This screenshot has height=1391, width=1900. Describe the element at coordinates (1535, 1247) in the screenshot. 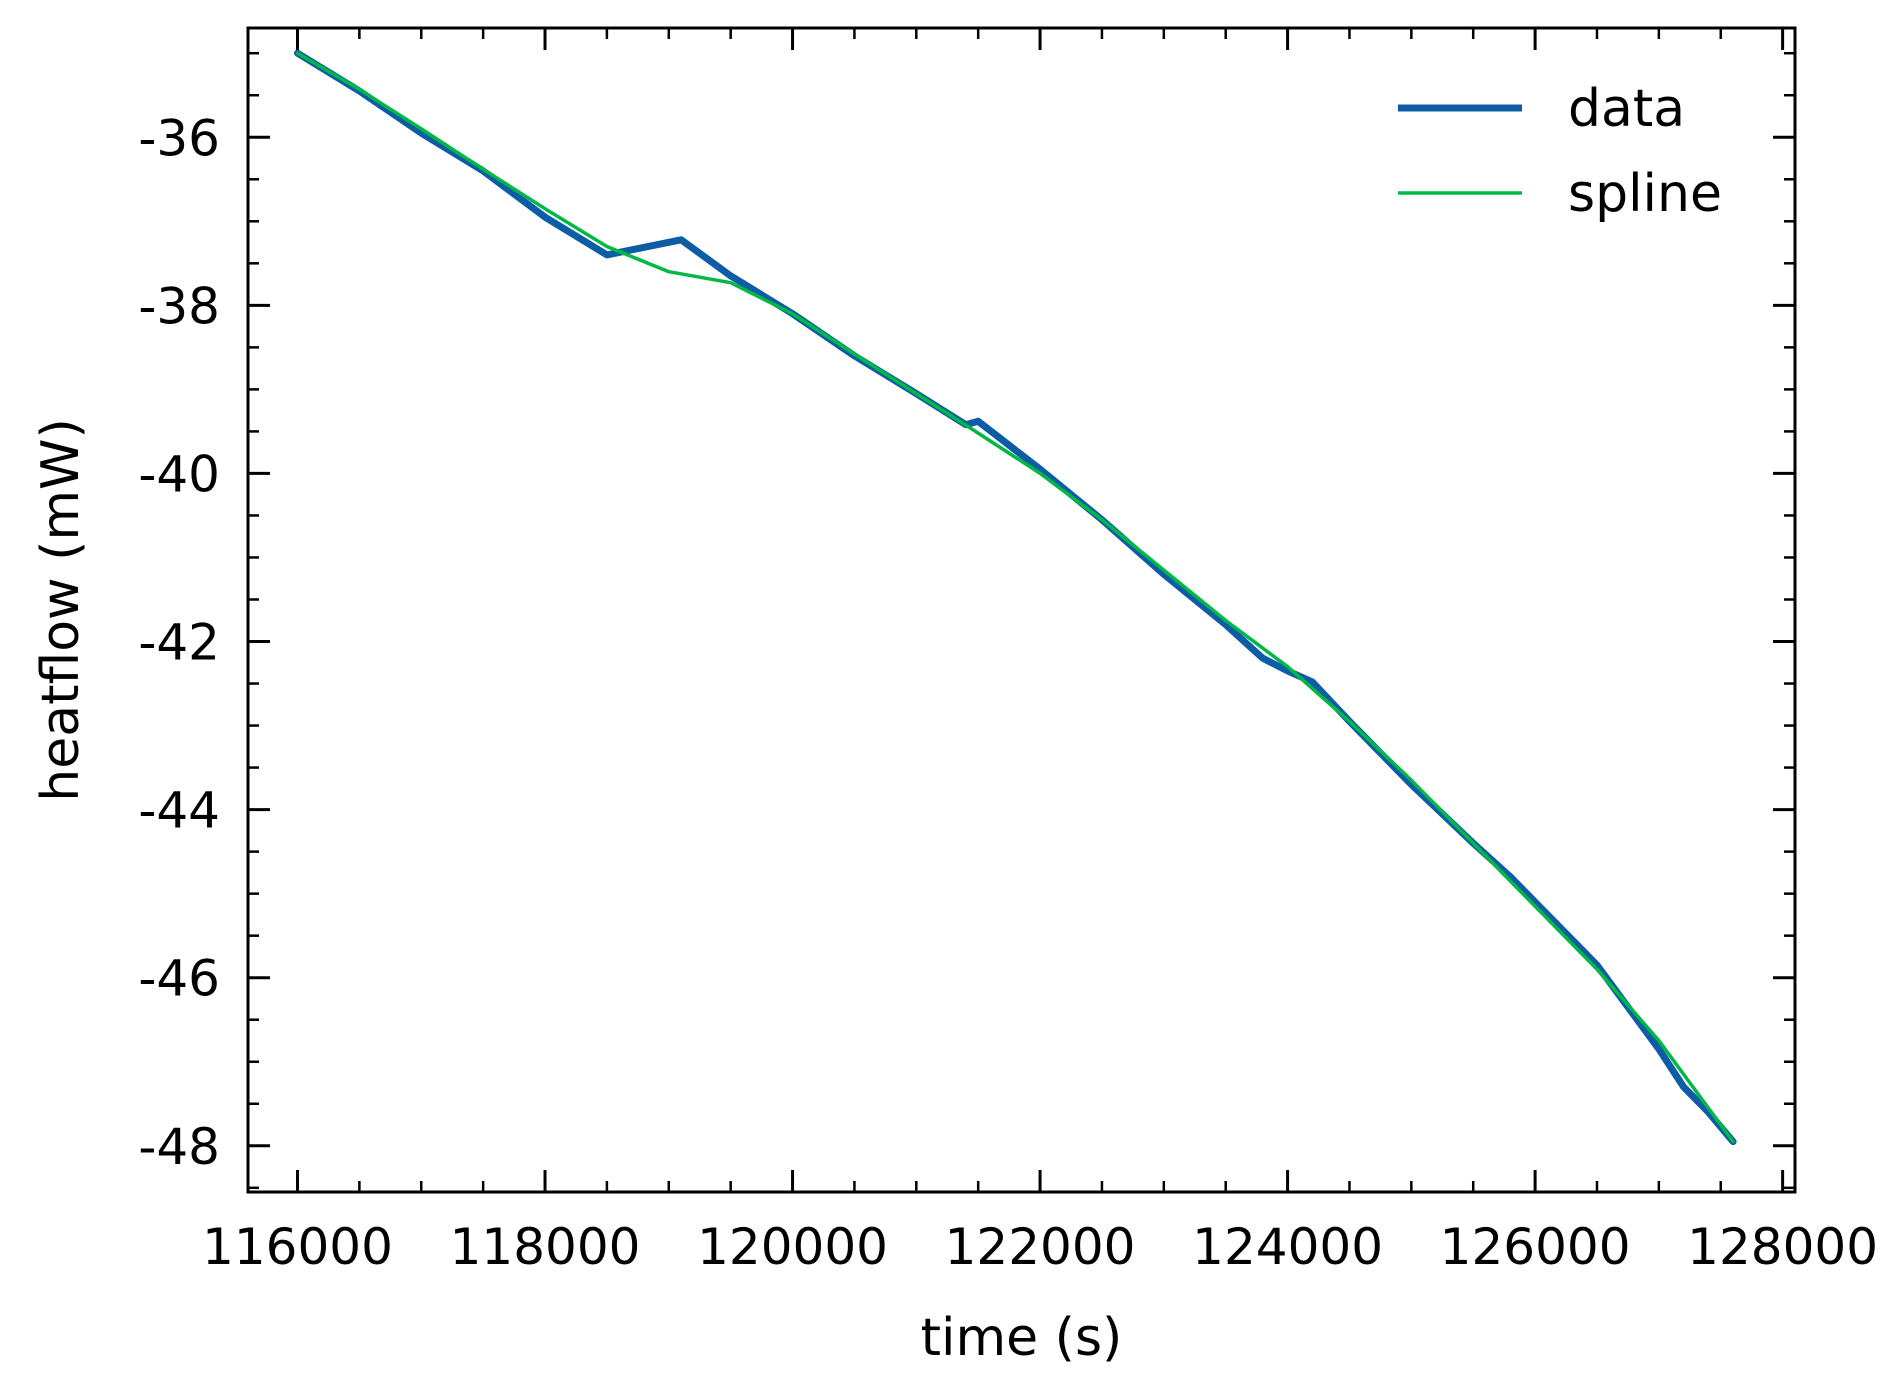

I see `x-tick-label: 126000` at that location.